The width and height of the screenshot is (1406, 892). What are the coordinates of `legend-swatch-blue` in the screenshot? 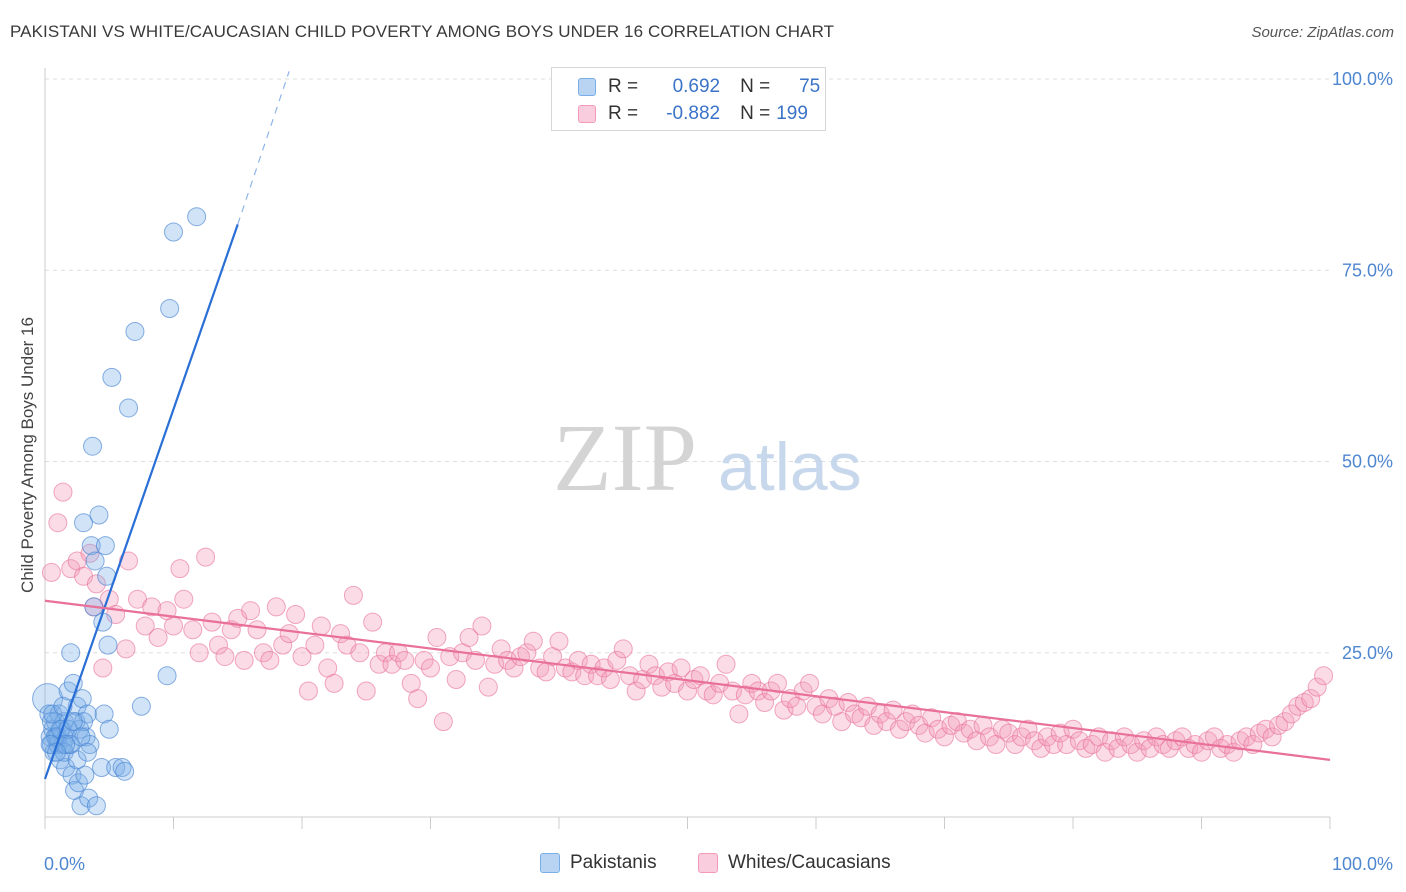 It's located at (587, 87).